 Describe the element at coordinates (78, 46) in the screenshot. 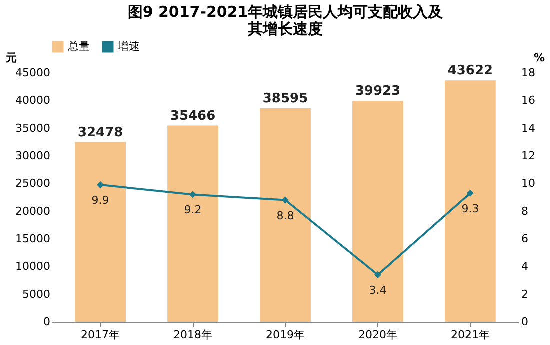

I see `legend-label: 总量` at that location.